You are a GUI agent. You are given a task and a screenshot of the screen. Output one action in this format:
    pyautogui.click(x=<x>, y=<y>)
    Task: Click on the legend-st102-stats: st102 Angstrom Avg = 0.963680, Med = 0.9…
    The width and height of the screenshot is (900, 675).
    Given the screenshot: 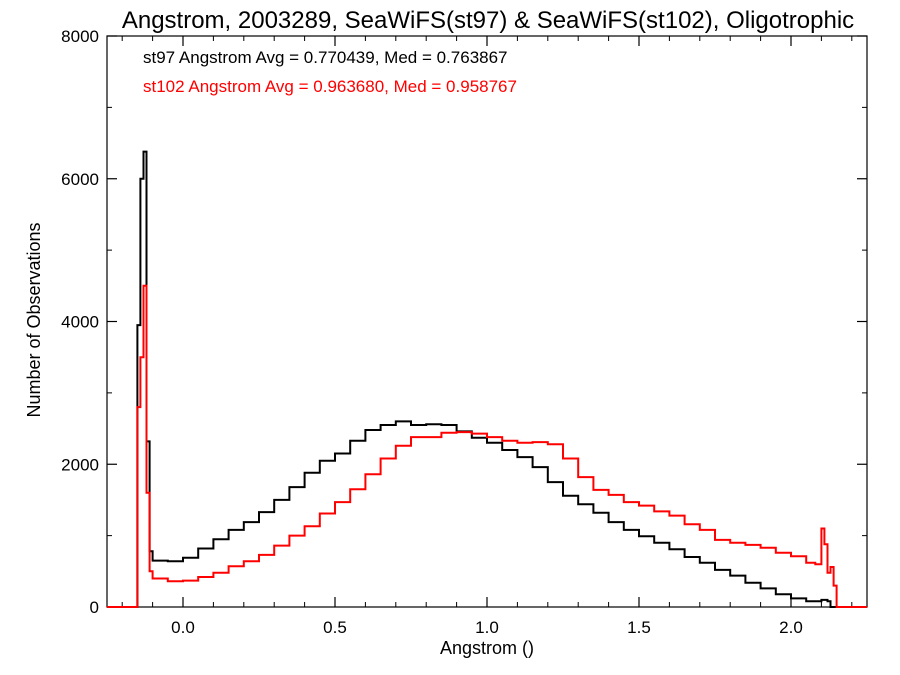 What is the action you would take?
    pyautogui.click(x=330, y=86)
    